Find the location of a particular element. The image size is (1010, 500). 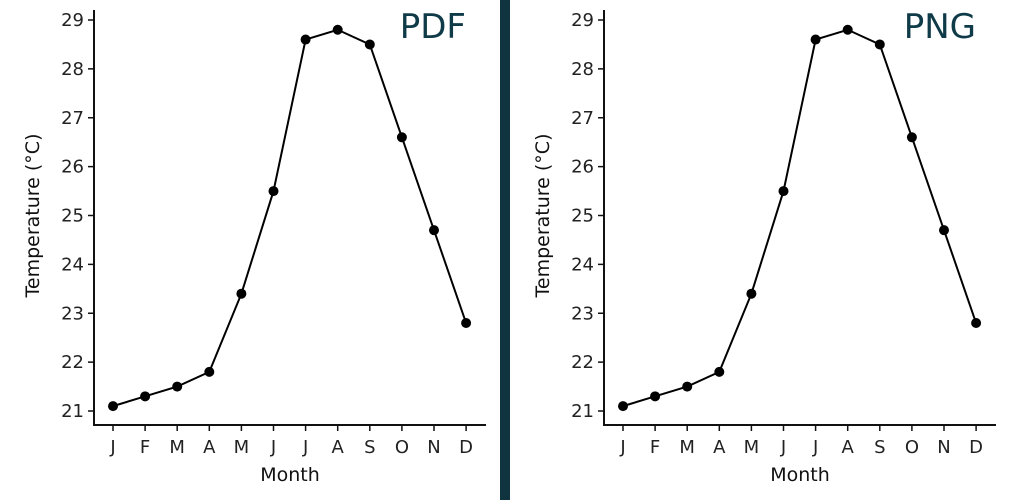

corner-format-label: PNG is located at coordinates (940, 27).